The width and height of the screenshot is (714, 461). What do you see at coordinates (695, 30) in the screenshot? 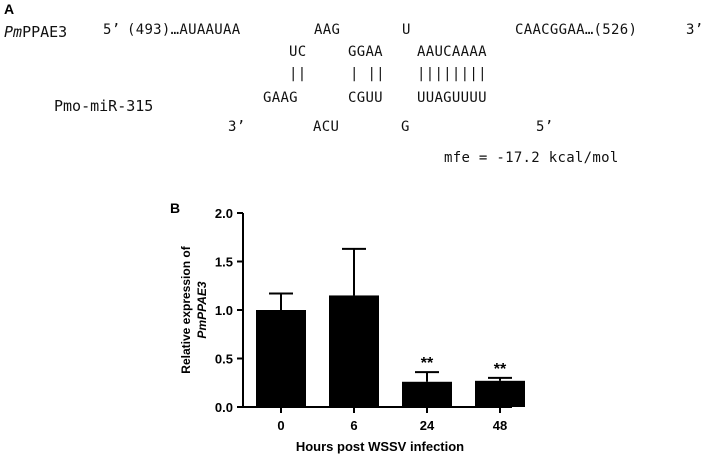
I see `target-3prime: 3’` at bounding box center [695, 30].